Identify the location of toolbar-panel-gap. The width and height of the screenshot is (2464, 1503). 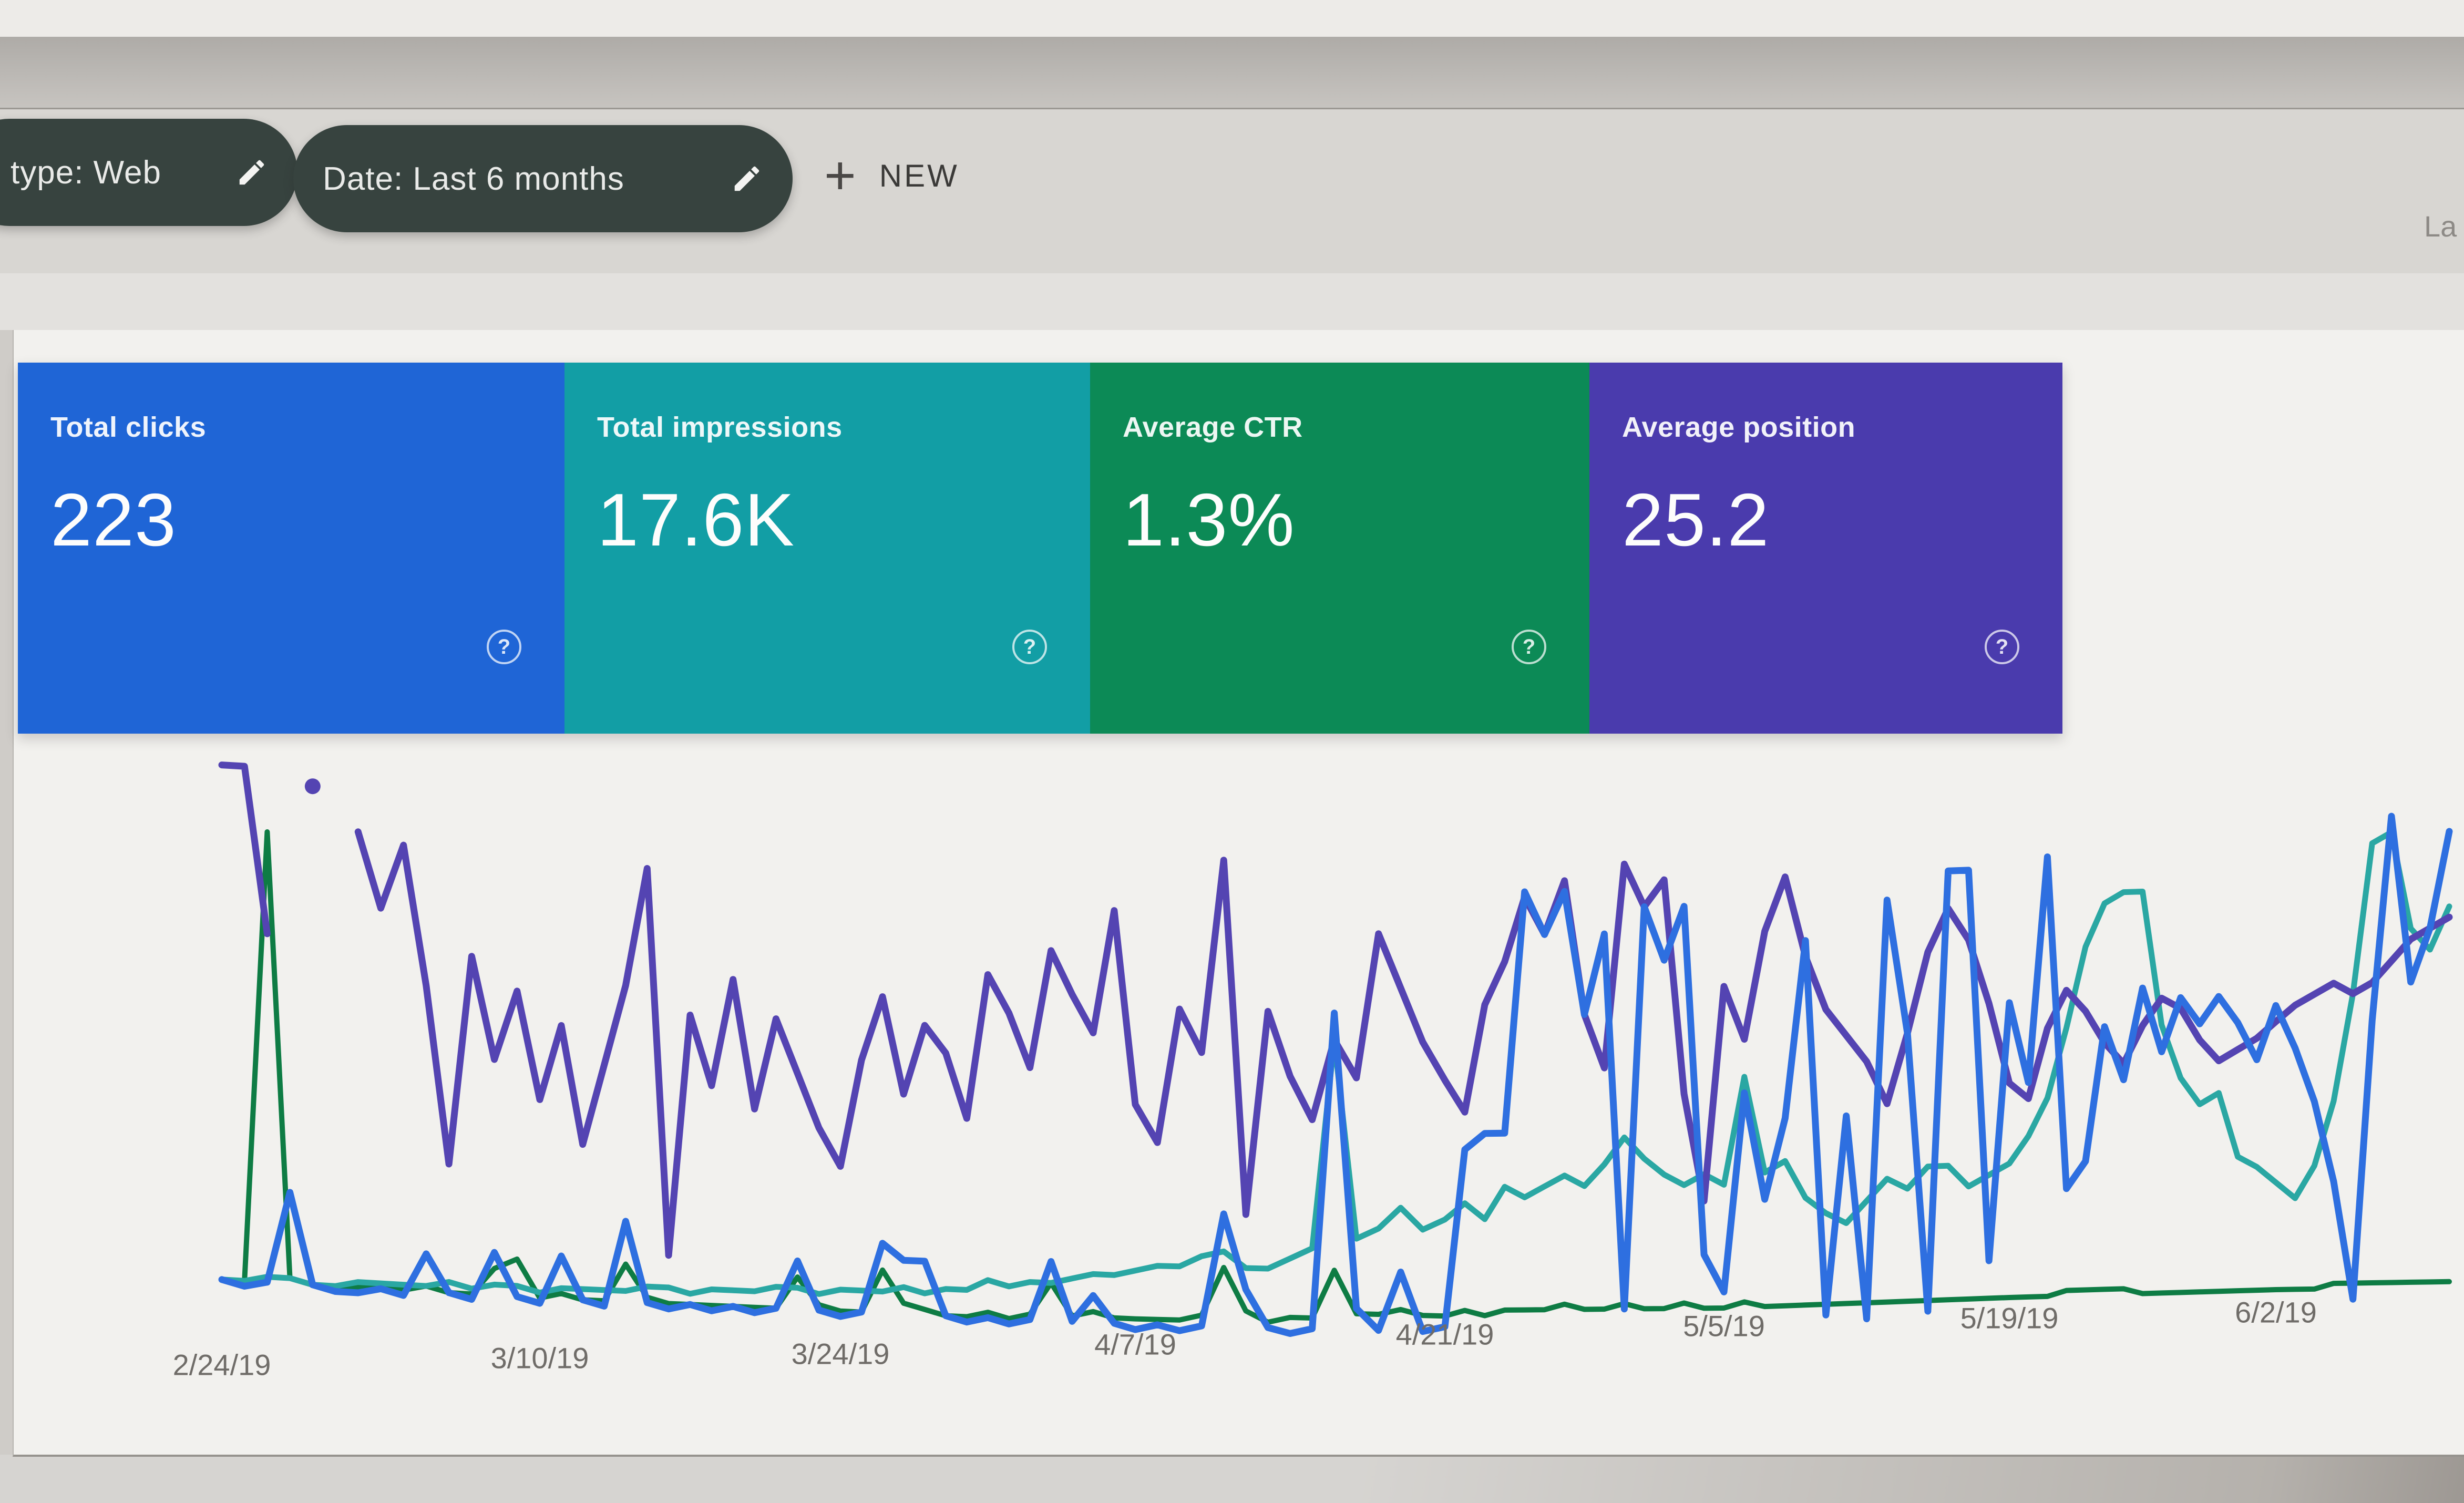
(1232, 302).